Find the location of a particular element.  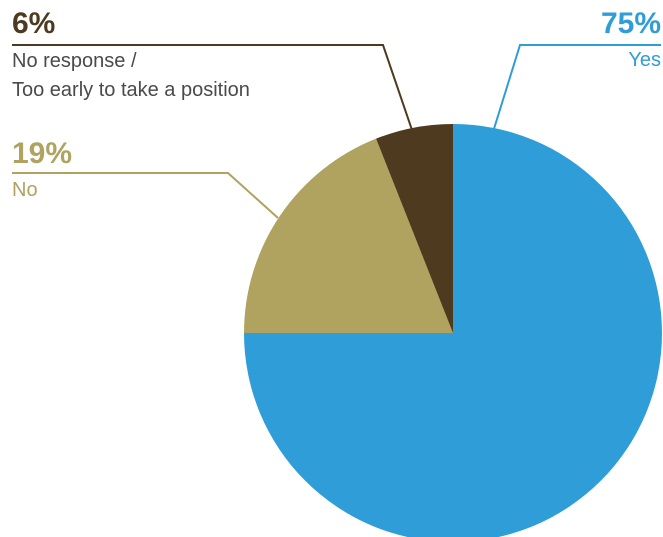

slice-label-no-response-line-1: No response / is located at coordinates (74, 61).